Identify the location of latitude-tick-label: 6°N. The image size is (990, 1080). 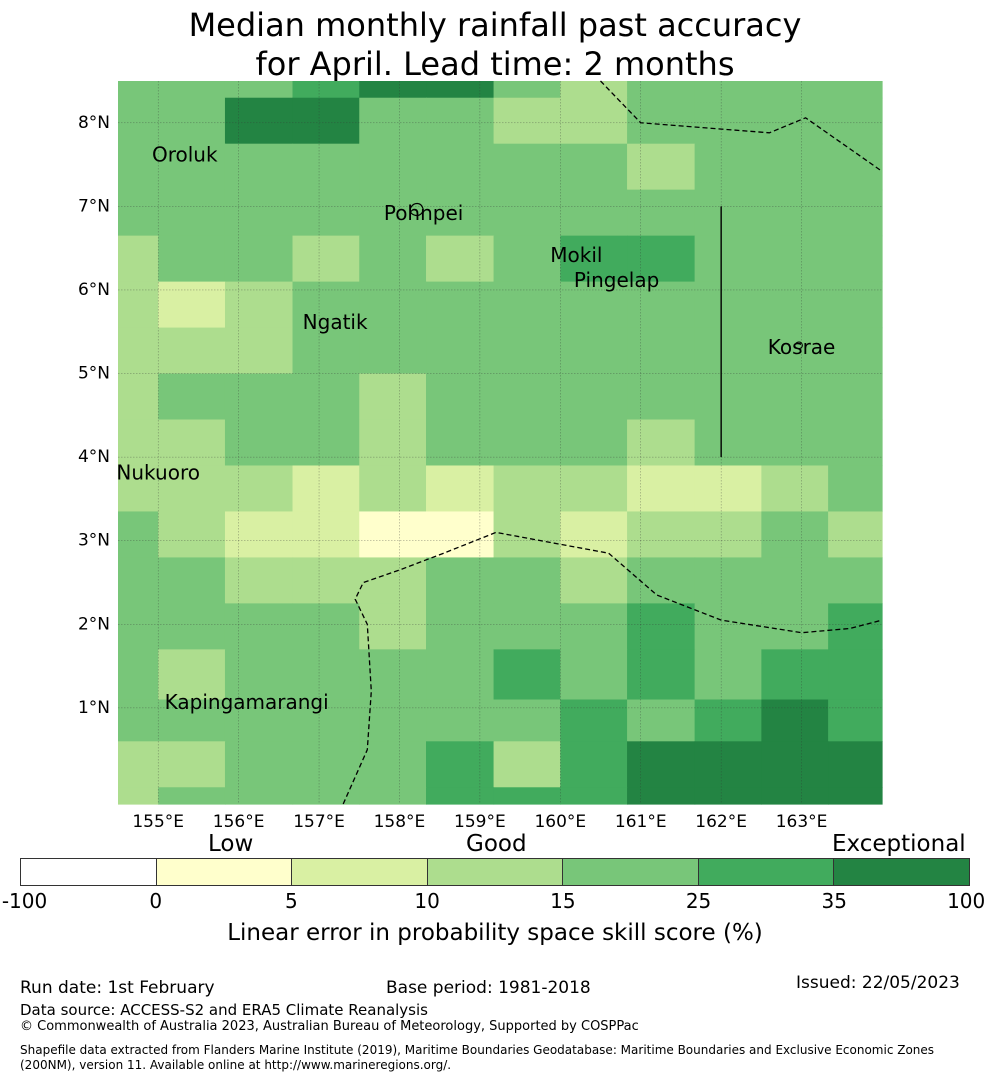
(94, 290).